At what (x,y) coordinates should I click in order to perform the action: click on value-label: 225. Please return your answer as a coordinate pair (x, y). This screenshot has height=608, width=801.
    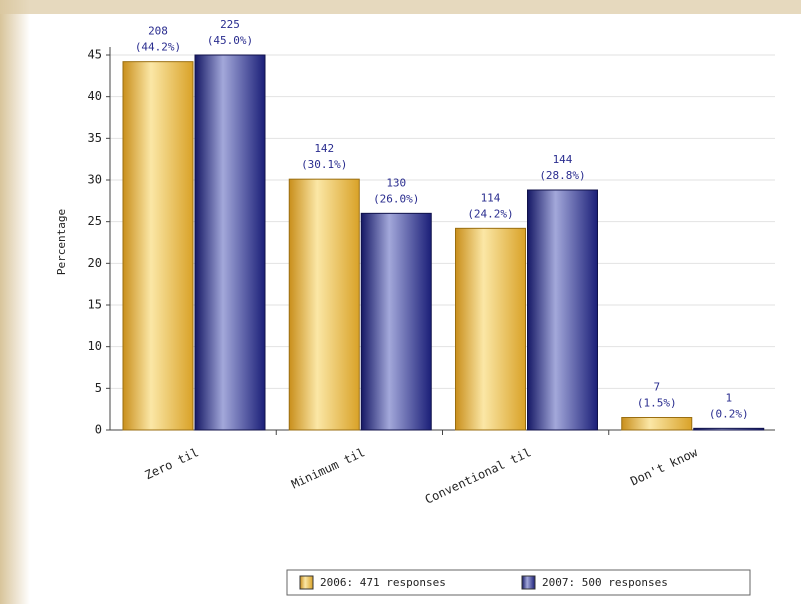
    Looking at the image, I should click on (230, 24).